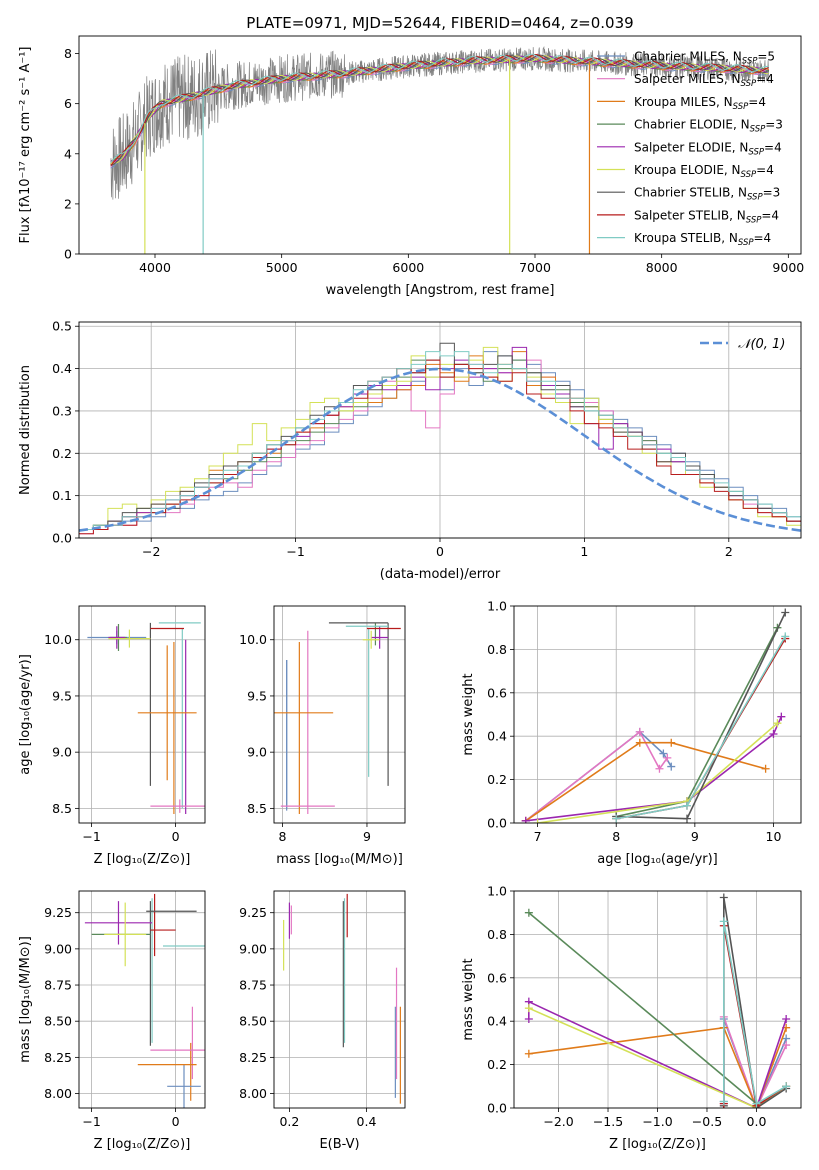 The height and width of the screenshot is (1170, 819). Describe the element at coordinates (704, 171) in the screenshot. I see `legend-label-kroupa_elodie: Kroupa ELODIE, NSSP=4` at that location.